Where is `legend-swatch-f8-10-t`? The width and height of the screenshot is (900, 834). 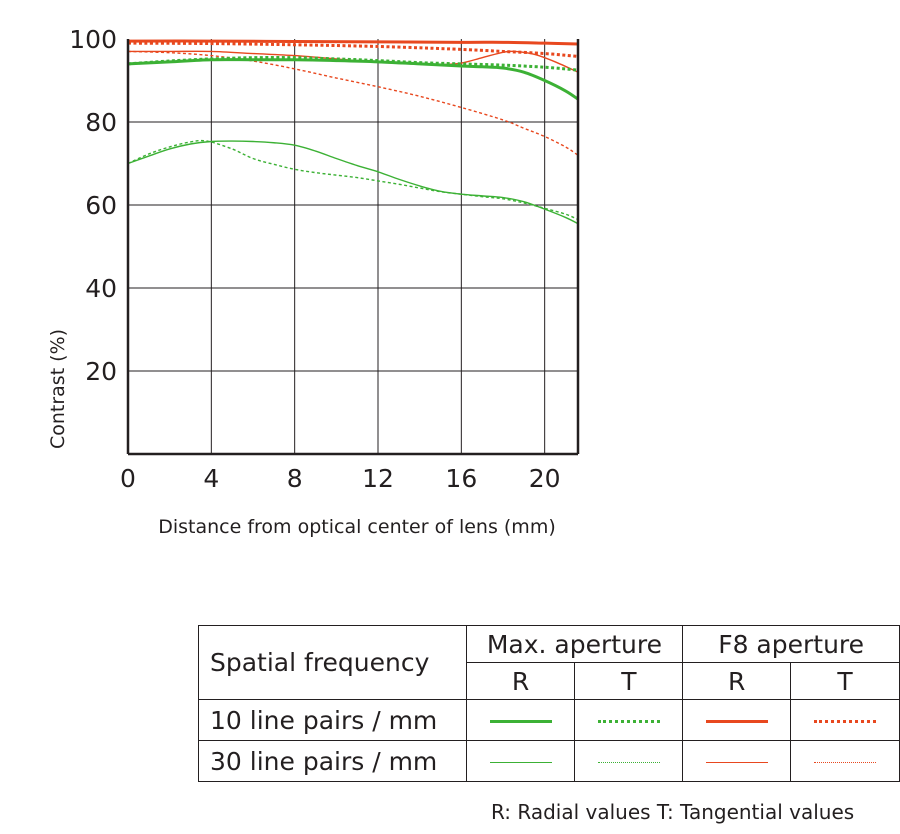 legend-swatch-f8-10-t is located at coordinates (845, 721).